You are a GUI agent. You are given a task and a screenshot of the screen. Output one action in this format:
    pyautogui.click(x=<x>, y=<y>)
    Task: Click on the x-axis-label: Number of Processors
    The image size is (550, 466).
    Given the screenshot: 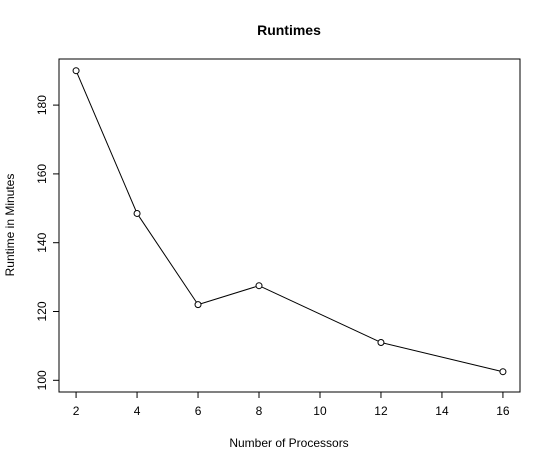 What is the action you would take?
    pyautogui.click(x=288, y=443)
    